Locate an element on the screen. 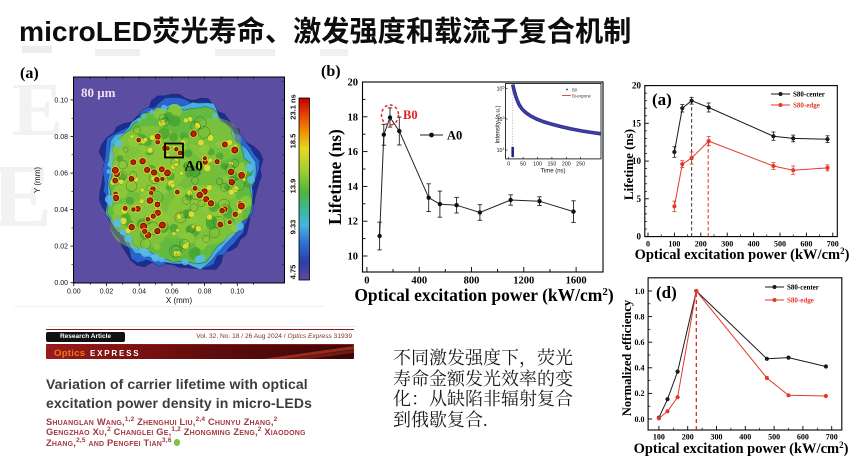 This screenshot has height=476, width=860. svg-text: Bi-expone is located at coordinates (582, 96).